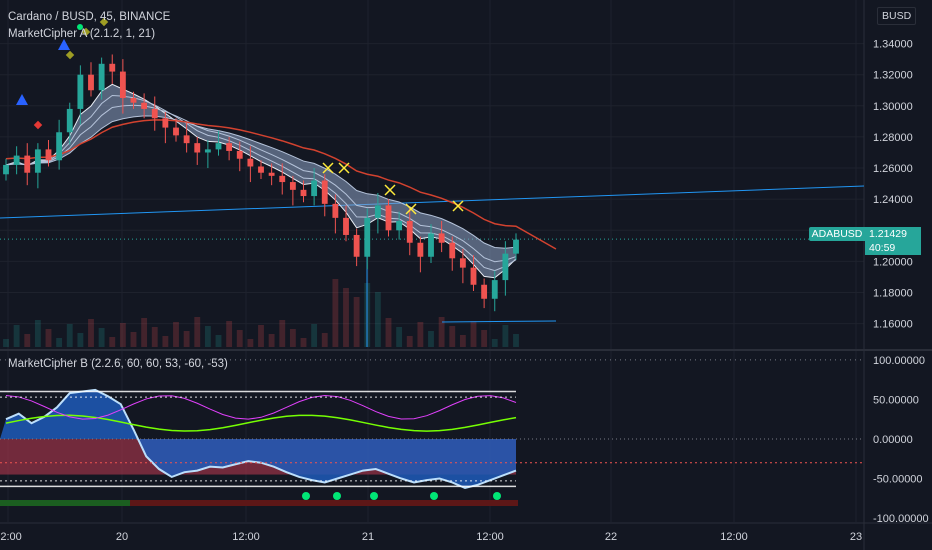 Image resolution: width=932 pixels, height=550 pixels. What do you see at coordinates (611, 537) in the screenshot?
I see `time-tick-label: 22` at bounding box center [611, 537].